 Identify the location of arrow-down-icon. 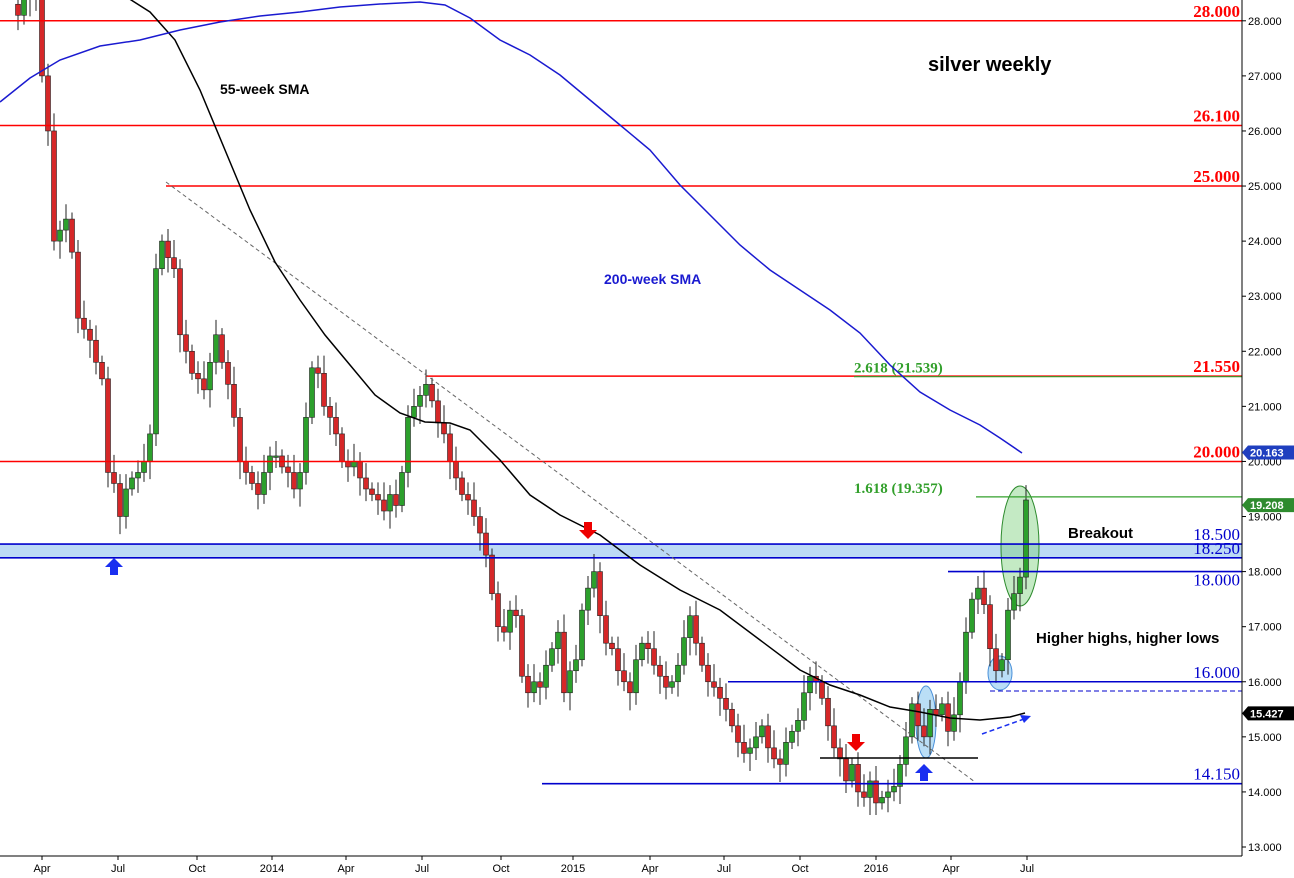
(856, 742).